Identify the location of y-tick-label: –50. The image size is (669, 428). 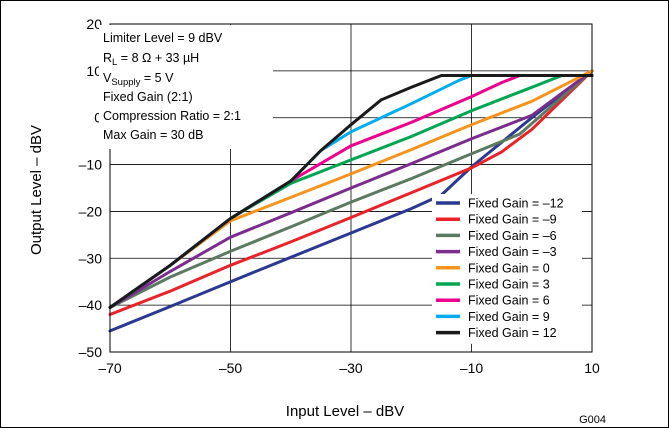
(91, 352).